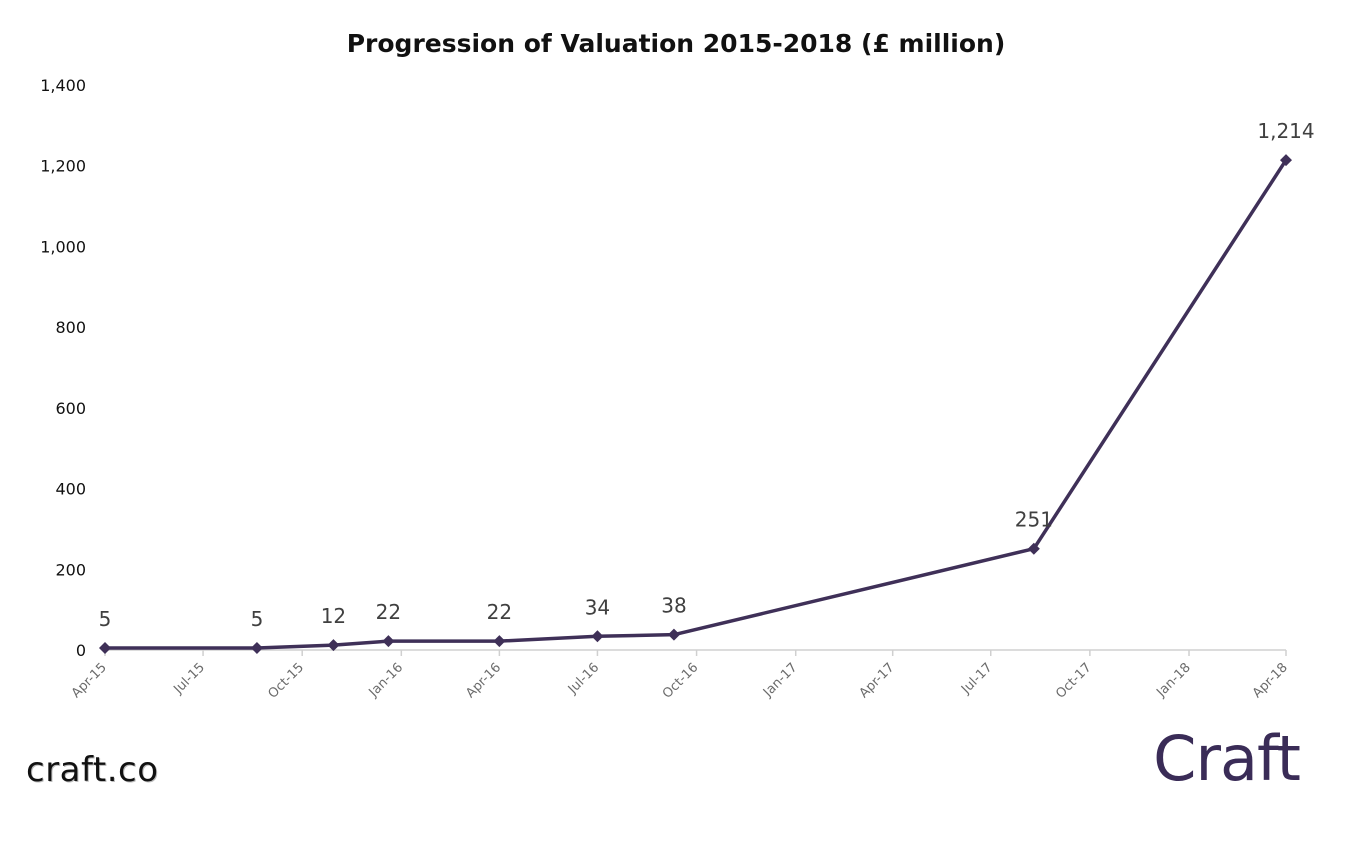 The width and height of the screenshot is (1372, 848). I want to click on x-tick-label: Jan-16, so click(386, 680).